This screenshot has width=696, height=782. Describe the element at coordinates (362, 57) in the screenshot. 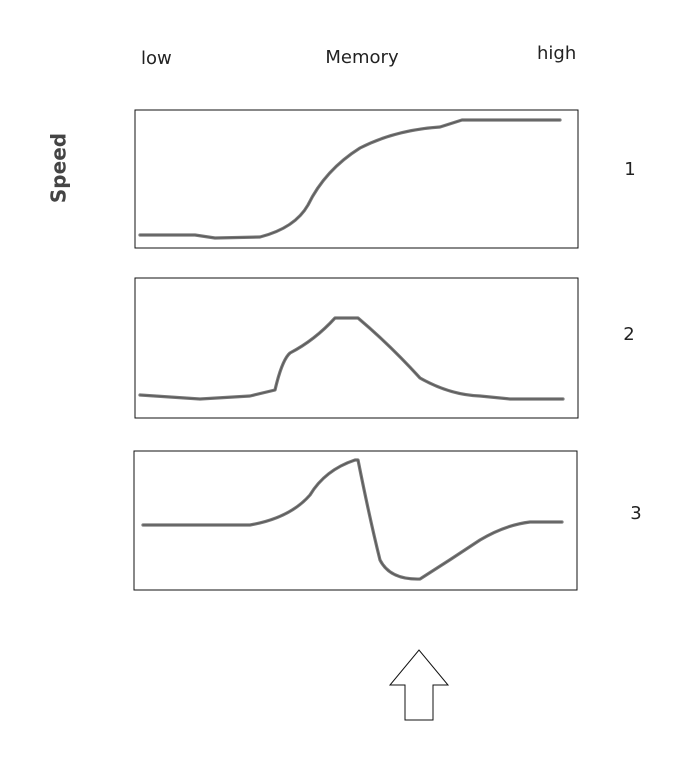

I see `axis-title: Memory` at that location.